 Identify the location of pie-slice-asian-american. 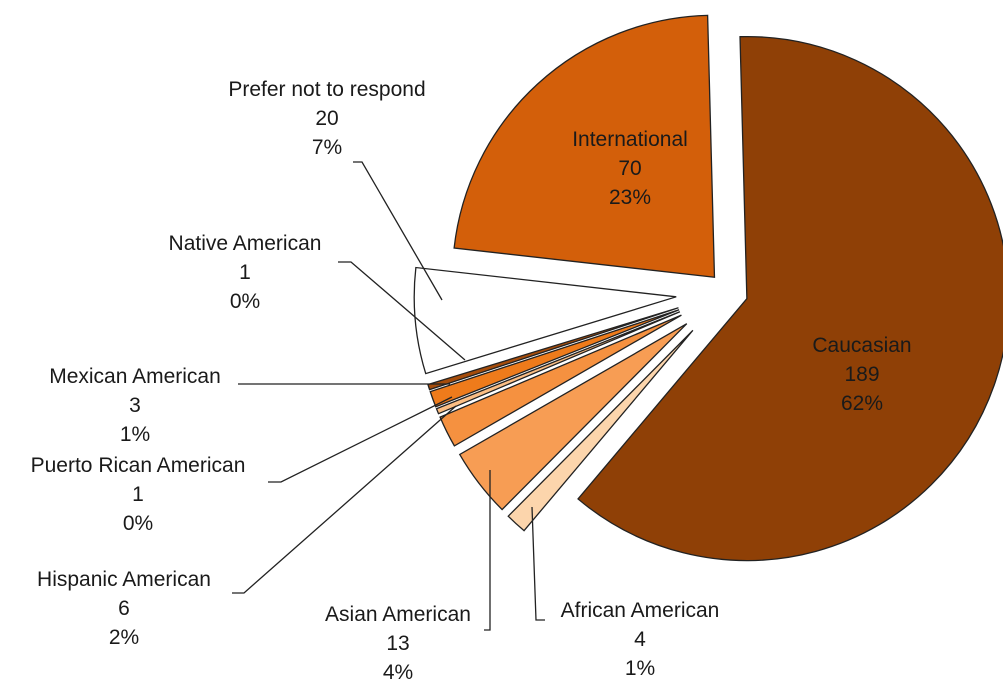
(573, 417).